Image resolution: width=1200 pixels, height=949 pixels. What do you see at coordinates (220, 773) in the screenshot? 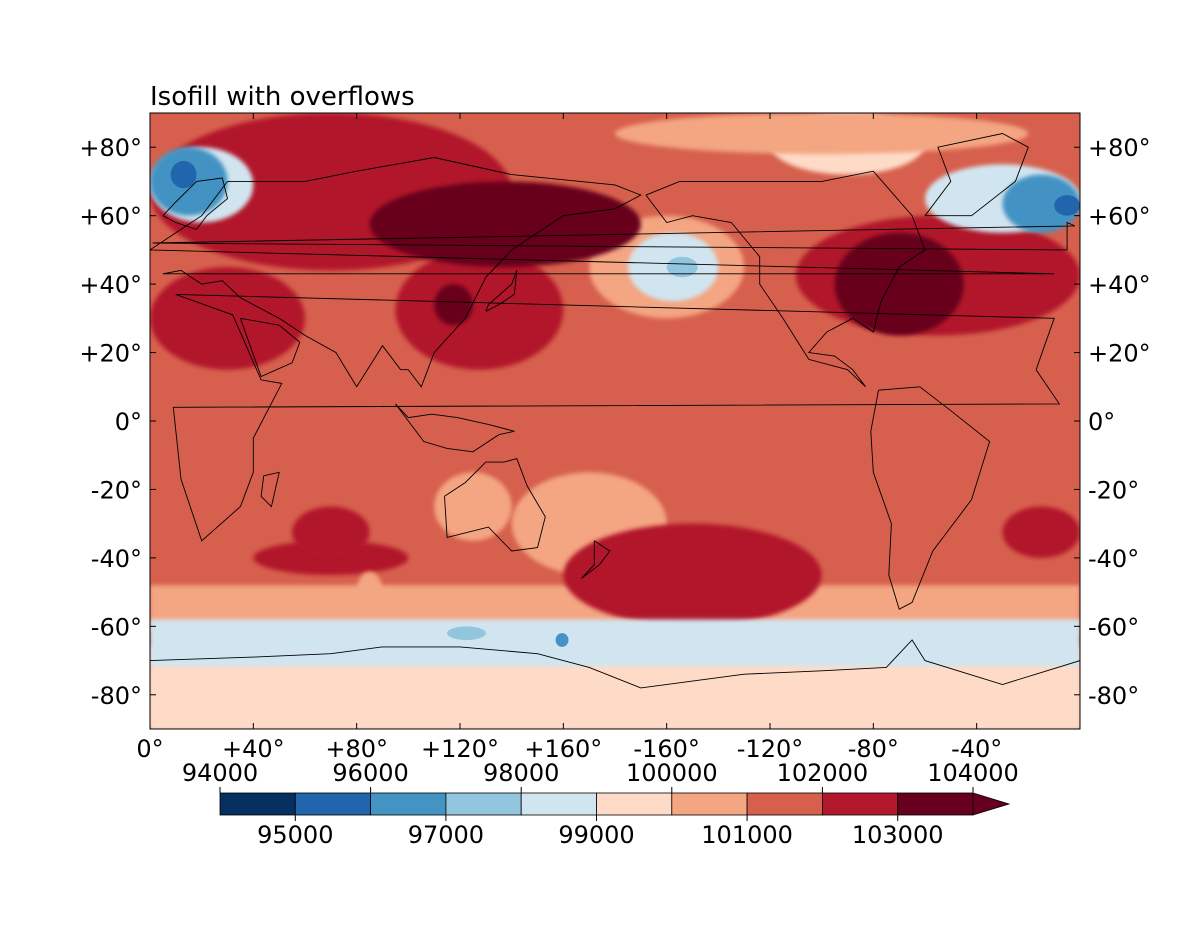
I see `colorbar-label-top: 94000` at bounding box center [220, 773].